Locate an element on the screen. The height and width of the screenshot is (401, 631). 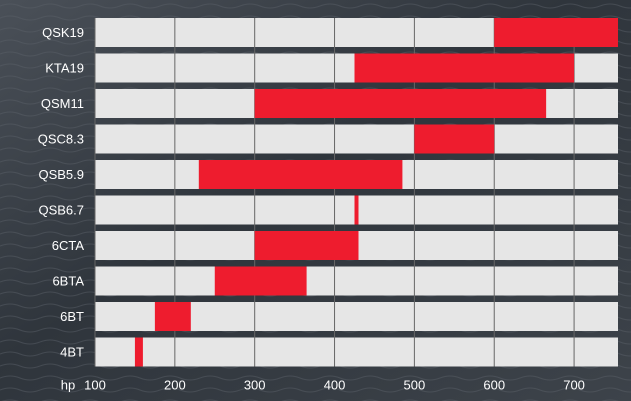
category-label: QSB5.9 is located at coordinates (61, 174).